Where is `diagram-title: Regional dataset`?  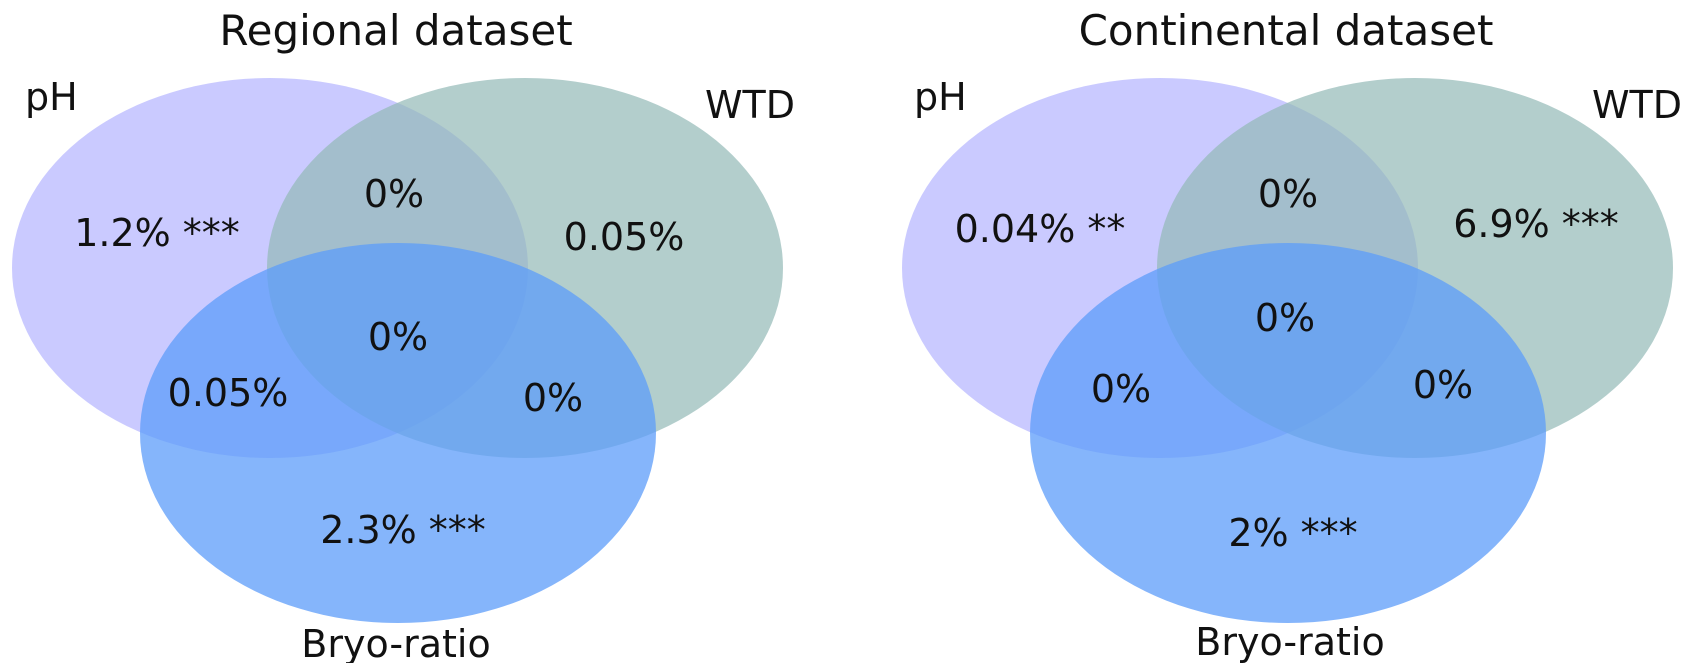 diagram-title: Regional dataset is located at coordinates (395, 30).